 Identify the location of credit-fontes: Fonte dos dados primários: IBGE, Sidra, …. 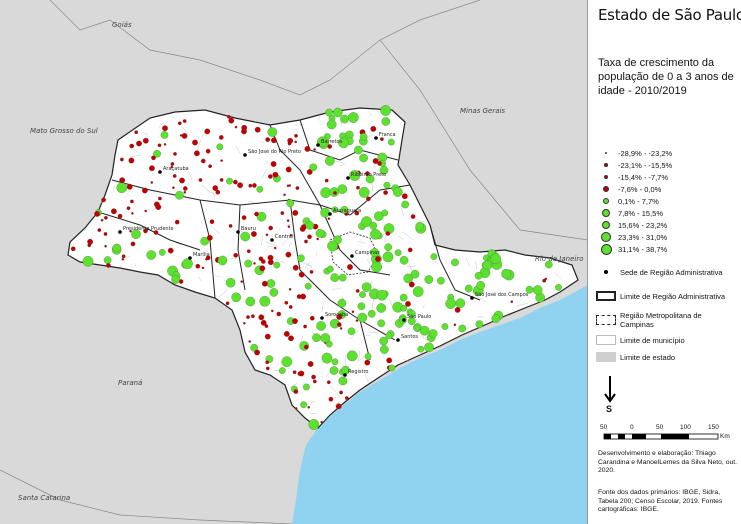
(660, 501).